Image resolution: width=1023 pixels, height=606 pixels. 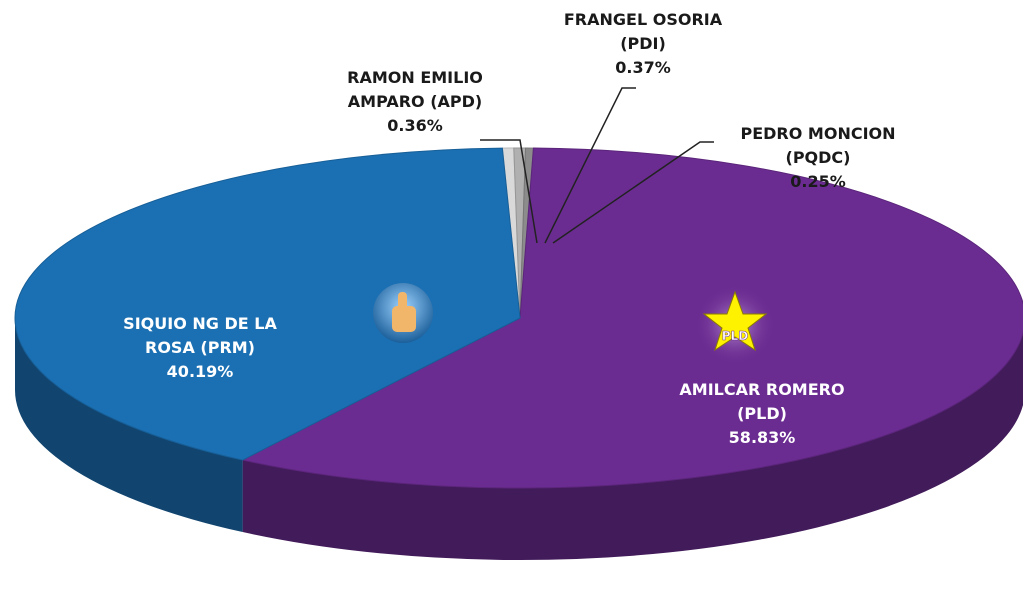 I want to click on pld-logo: PLD, so click(x=735, y=325).